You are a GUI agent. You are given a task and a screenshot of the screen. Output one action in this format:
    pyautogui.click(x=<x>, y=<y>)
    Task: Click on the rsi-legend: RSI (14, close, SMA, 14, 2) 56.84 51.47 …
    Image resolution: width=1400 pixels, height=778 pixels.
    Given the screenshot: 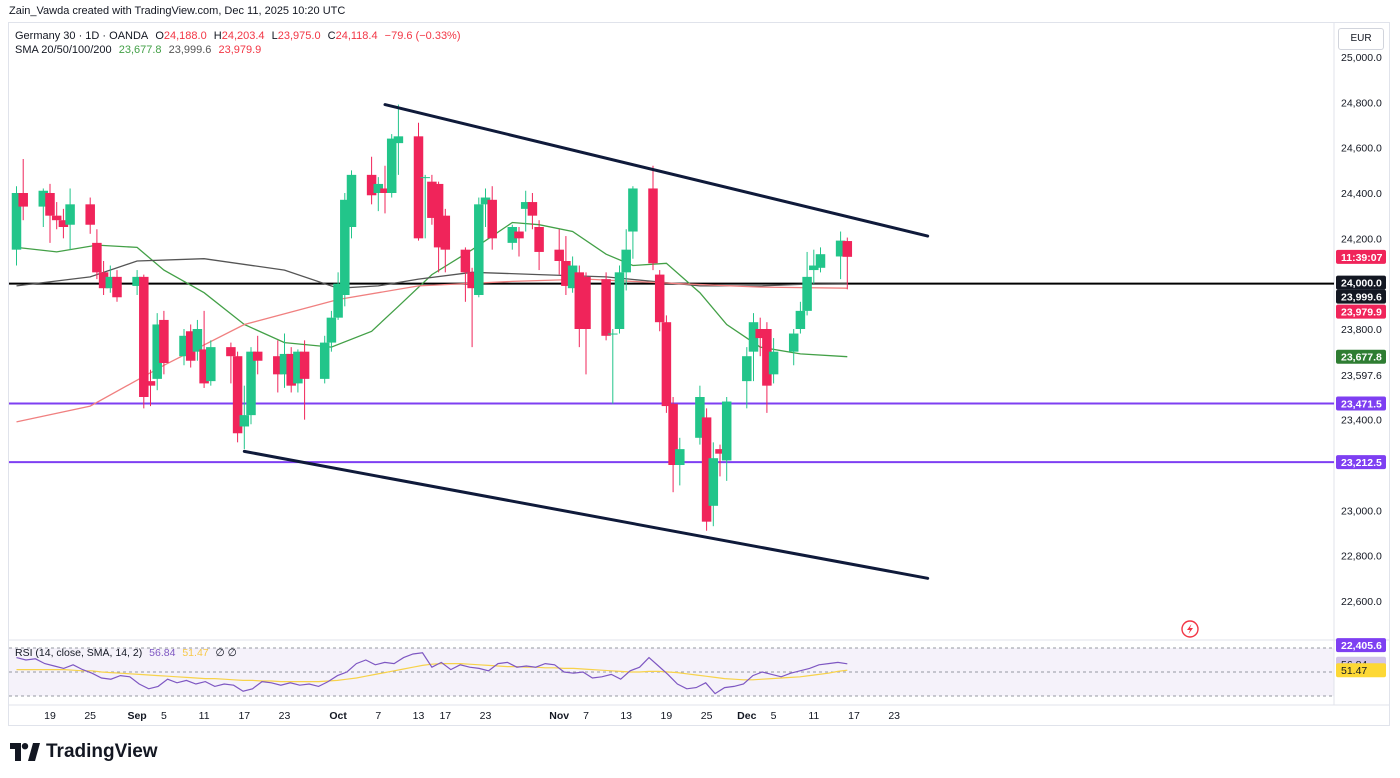 What is the action you would take?
    pyautogui.click(x=128, y=653)
    